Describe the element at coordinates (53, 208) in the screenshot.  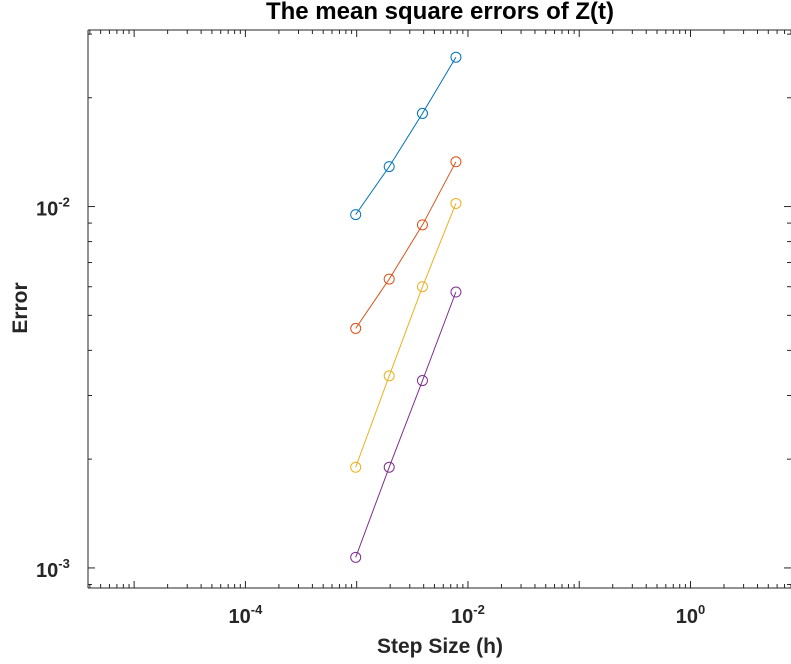
I see `y-tick-label: 10⁻²` at that location.